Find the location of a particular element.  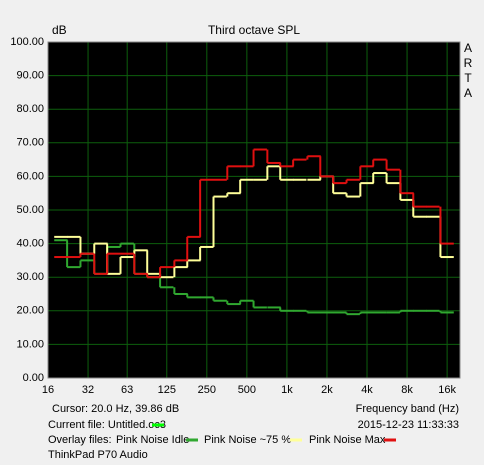

x-tick-label: 125 is located at coordinates (167, 390).